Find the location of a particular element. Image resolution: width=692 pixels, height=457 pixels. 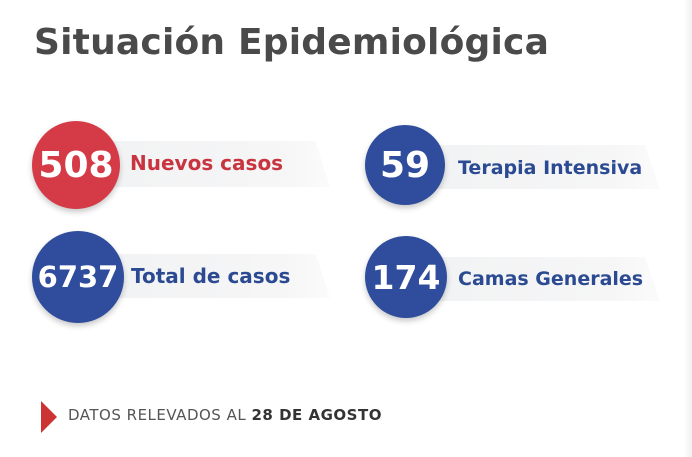

stat-label: Total de casos is located at coordinates (211, 276).